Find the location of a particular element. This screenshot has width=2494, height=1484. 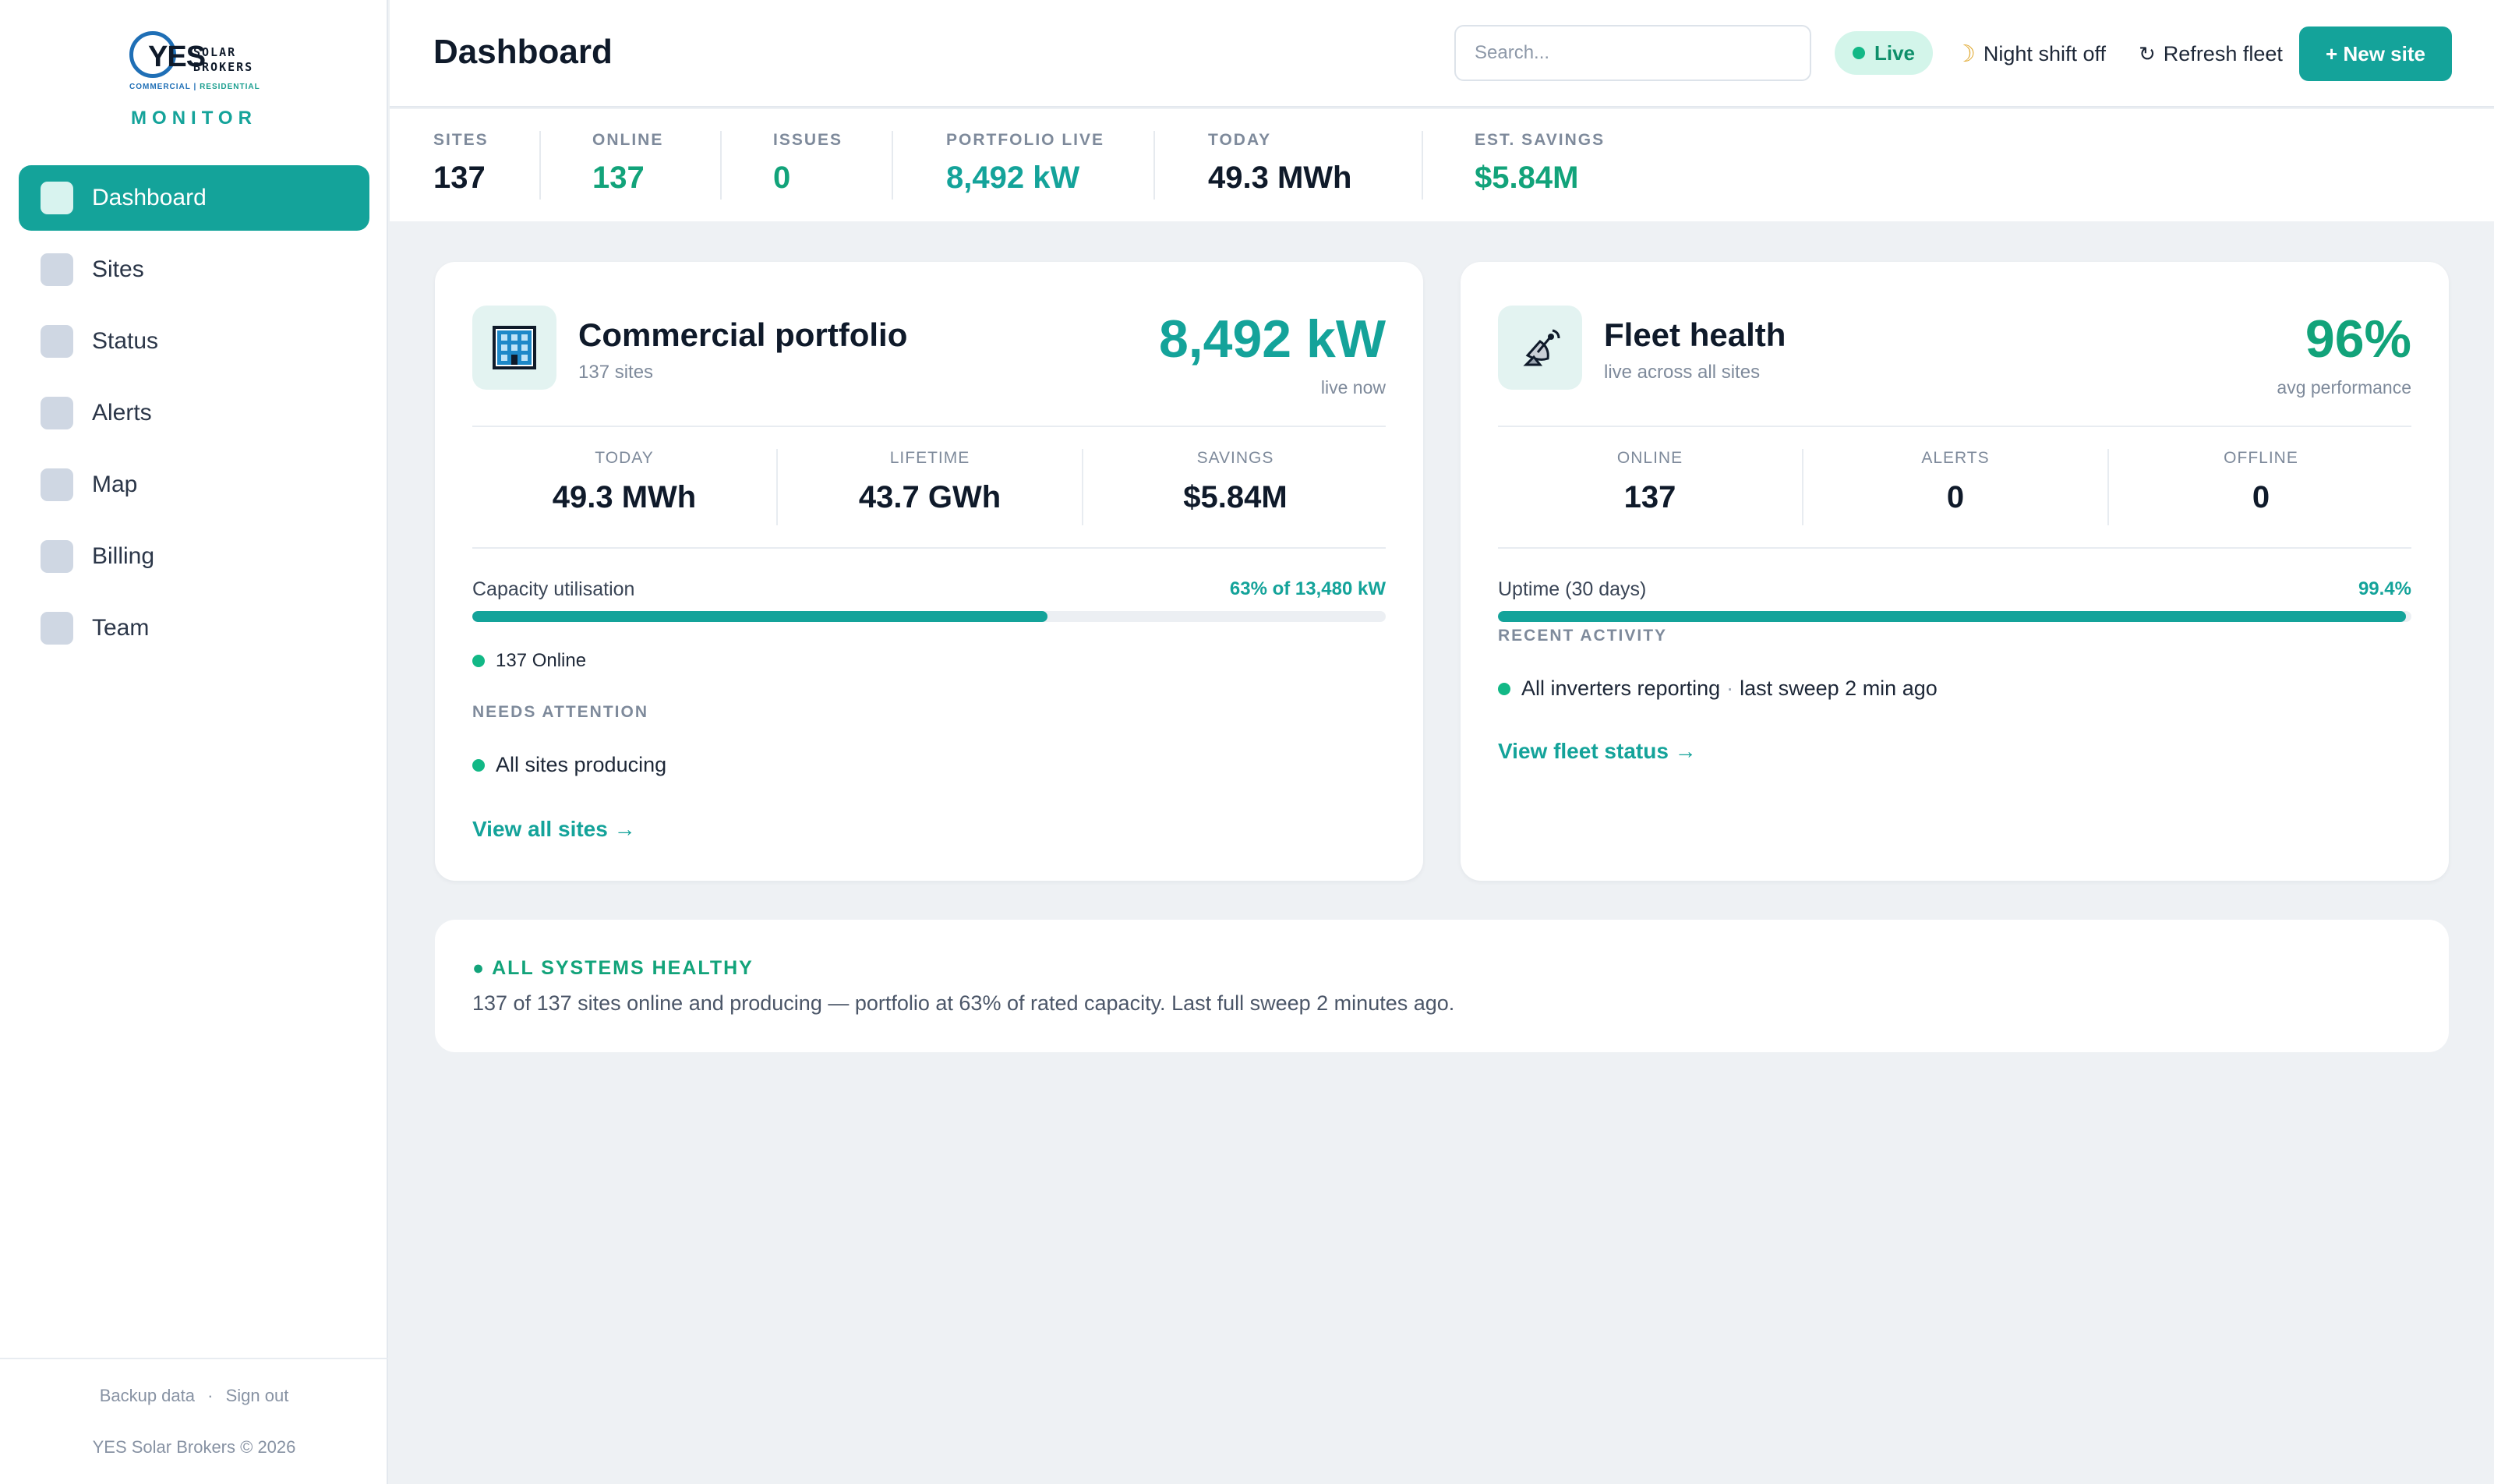

stat-today: TODAY 49.3 MWh is located at coordinates (1279, 165).